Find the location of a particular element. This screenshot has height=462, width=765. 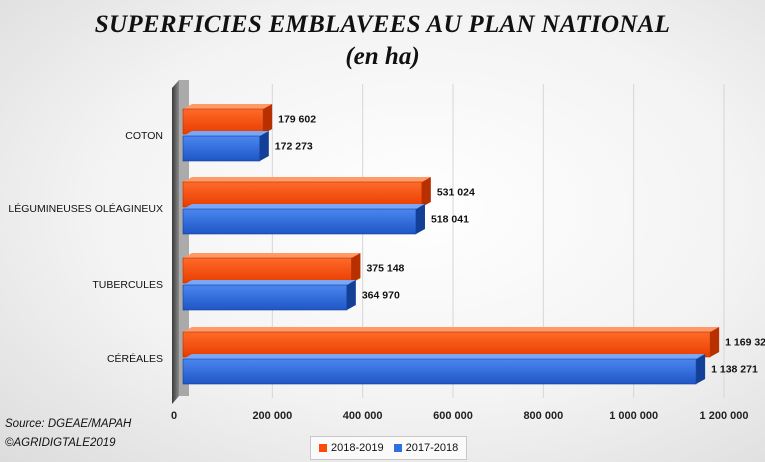

legend-item-series-2: 2017-2018 is located at coordinates (426, 448).